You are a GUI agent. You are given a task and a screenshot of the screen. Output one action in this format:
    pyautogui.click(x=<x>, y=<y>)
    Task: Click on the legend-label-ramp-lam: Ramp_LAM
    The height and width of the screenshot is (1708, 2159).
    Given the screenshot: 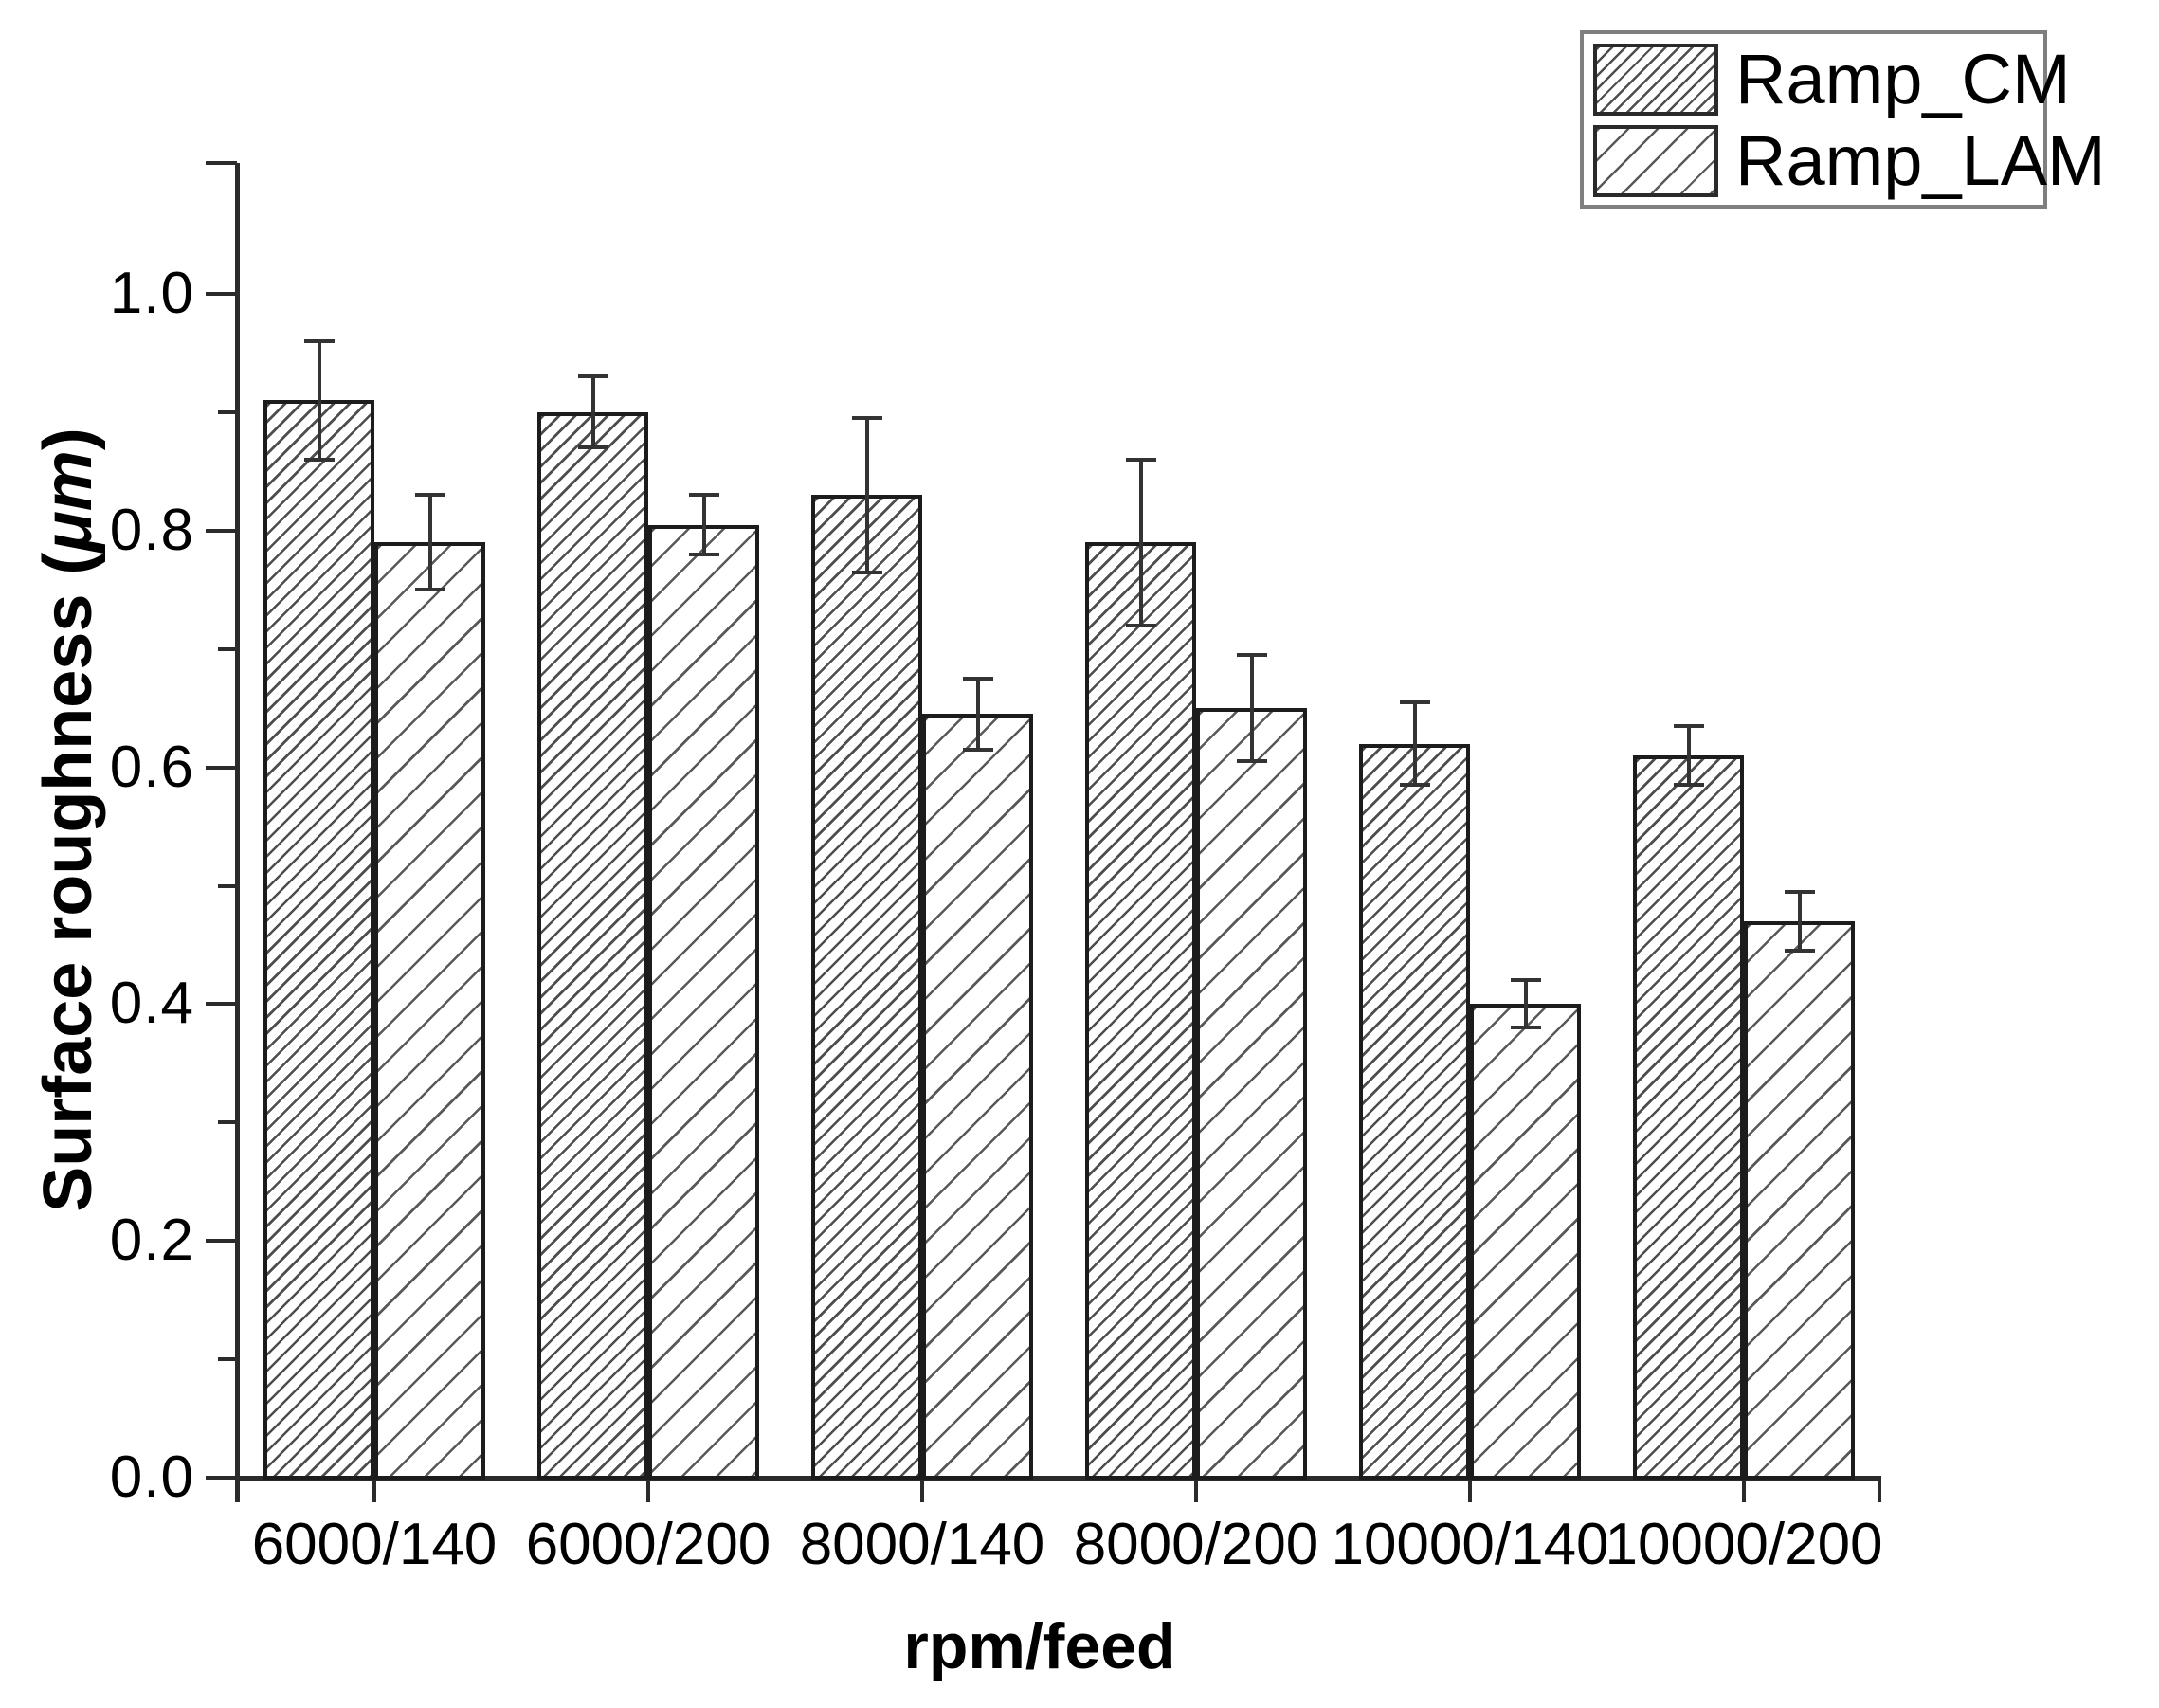 What is the action you would take?
    pyautogui.click(x=1920, y=160)
    